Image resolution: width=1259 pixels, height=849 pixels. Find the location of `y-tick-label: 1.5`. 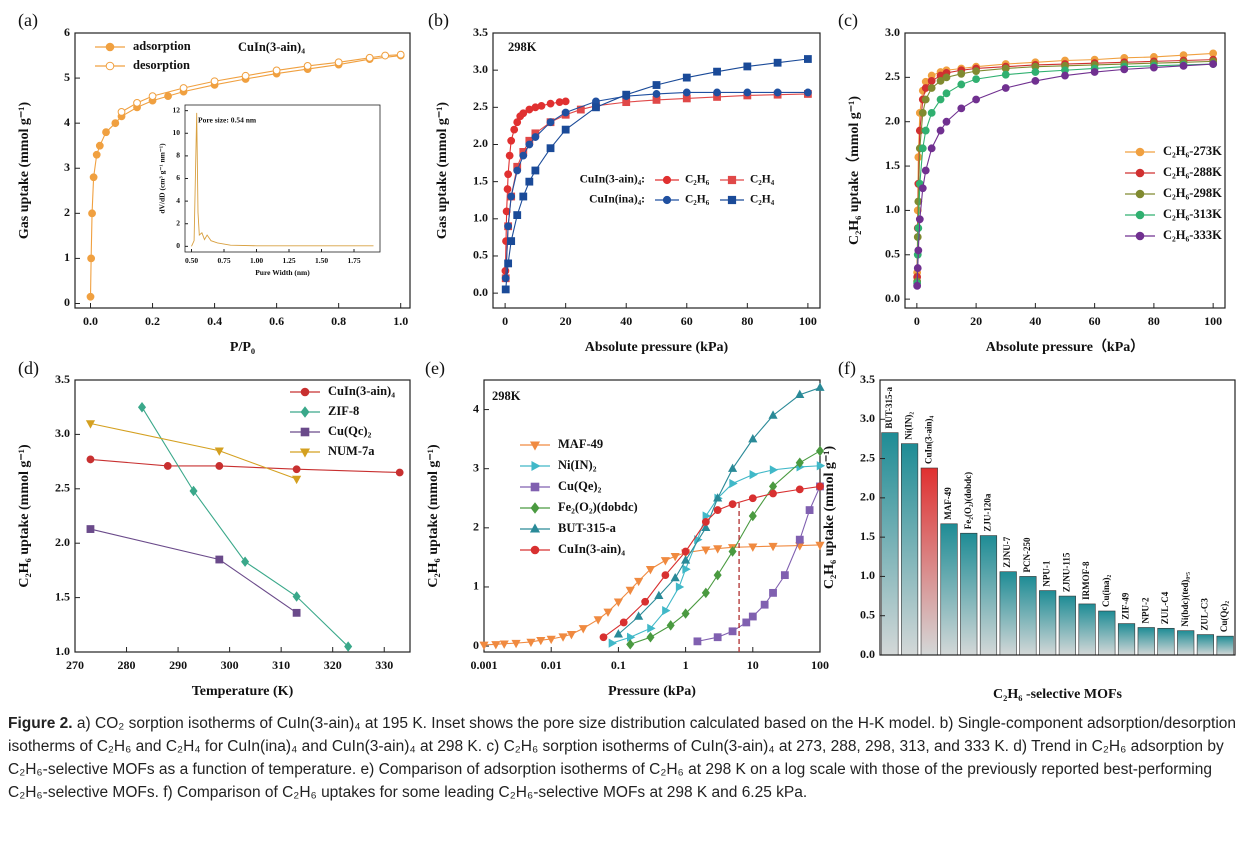

y-tick-label: 1.5 is located at coordinates (892, 165).